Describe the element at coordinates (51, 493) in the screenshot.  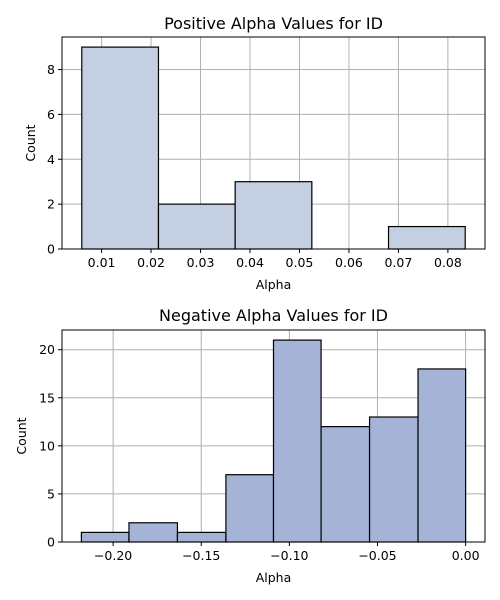
I see `y-tick-label: 5` at that location.